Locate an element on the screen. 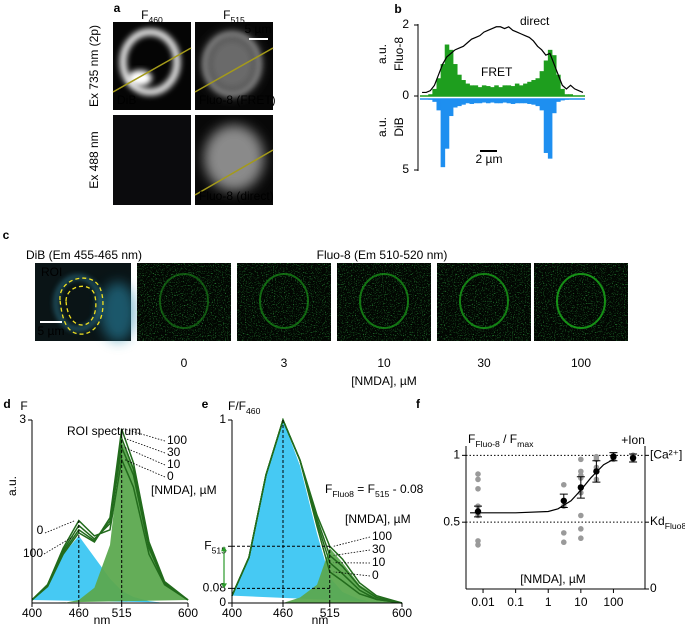  panel-a-images is located at coordinates (193, 113).